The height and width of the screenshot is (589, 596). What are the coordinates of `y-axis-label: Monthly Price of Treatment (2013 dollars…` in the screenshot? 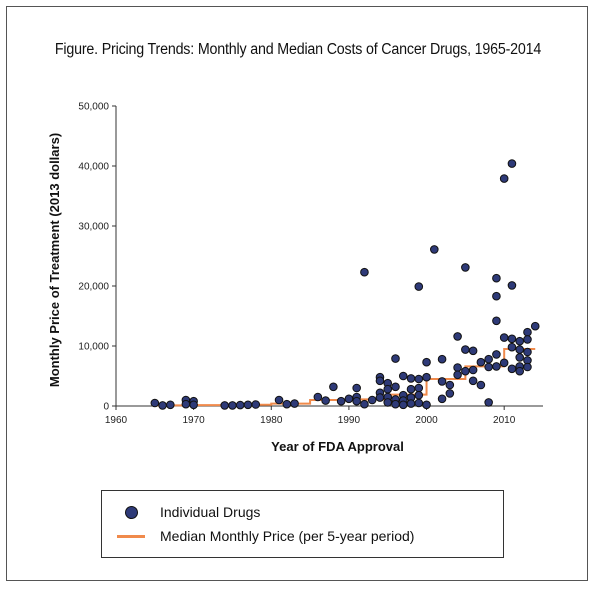 It's located at (54, 260).